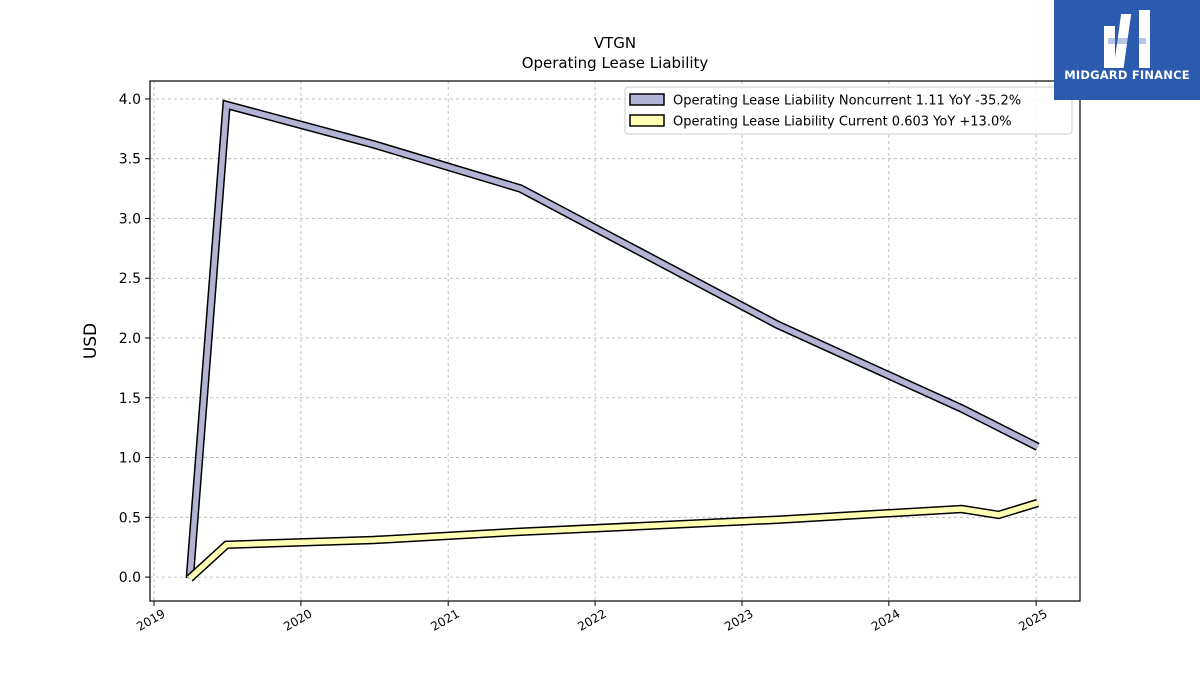 The width and height of the screenshot is (1200, 675). Describe the element at coordinates (885, 619) in the screenshot. I see `x-tick-label: 2024` at that location.